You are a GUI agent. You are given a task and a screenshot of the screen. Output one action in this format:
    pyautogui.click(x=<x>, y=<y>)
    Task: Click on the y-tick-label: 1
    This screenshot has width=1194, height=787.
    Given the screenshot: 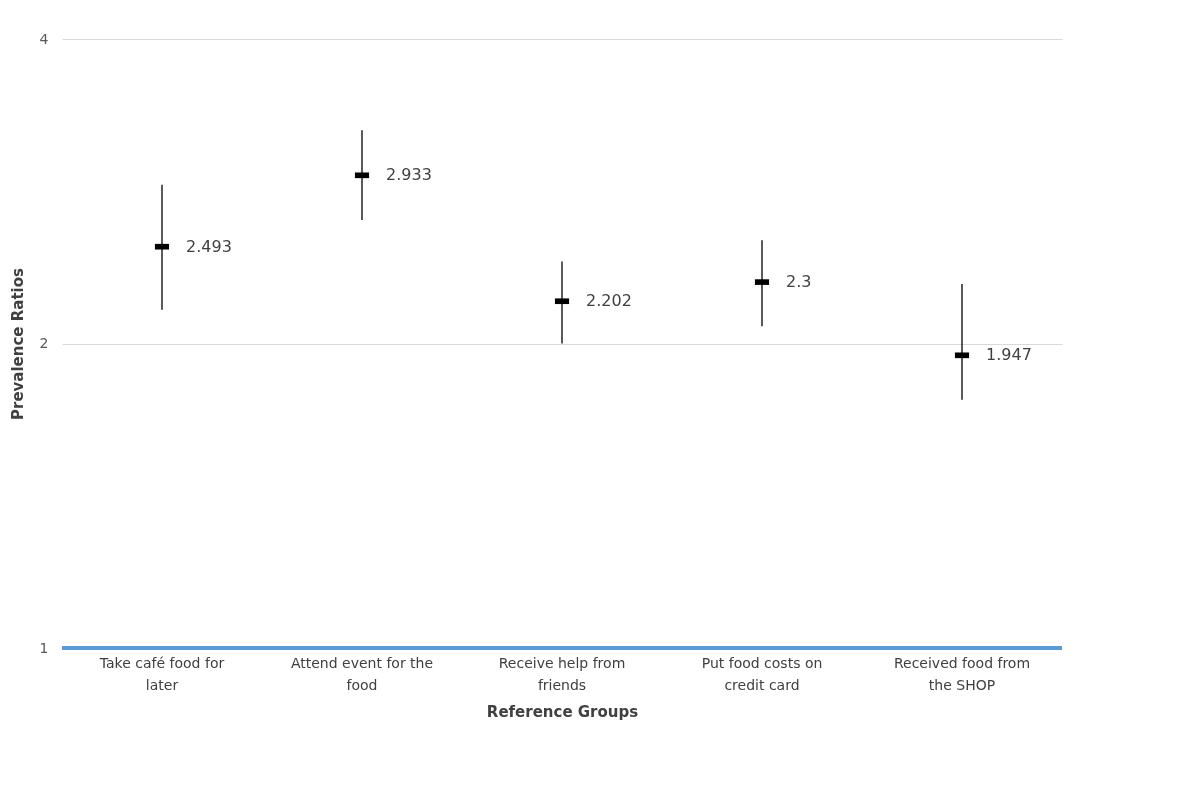 What is the action you would take?
    pyautogui.click(x=44, y=647)
    